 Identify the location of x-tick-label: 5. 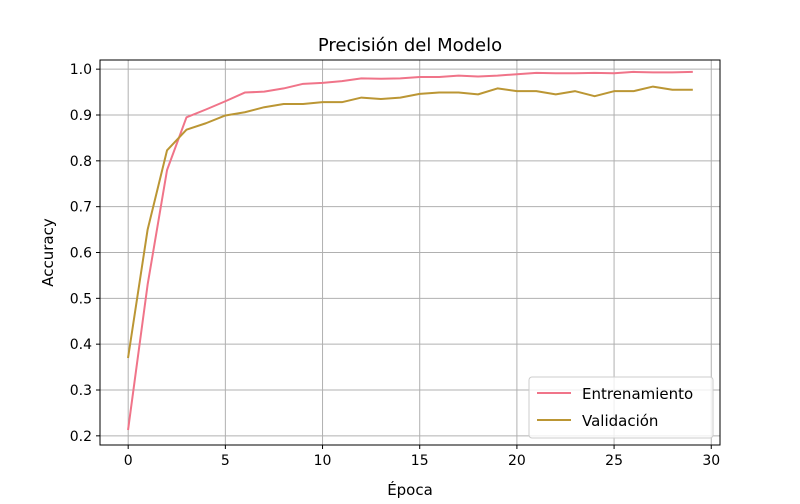
(225, 461).